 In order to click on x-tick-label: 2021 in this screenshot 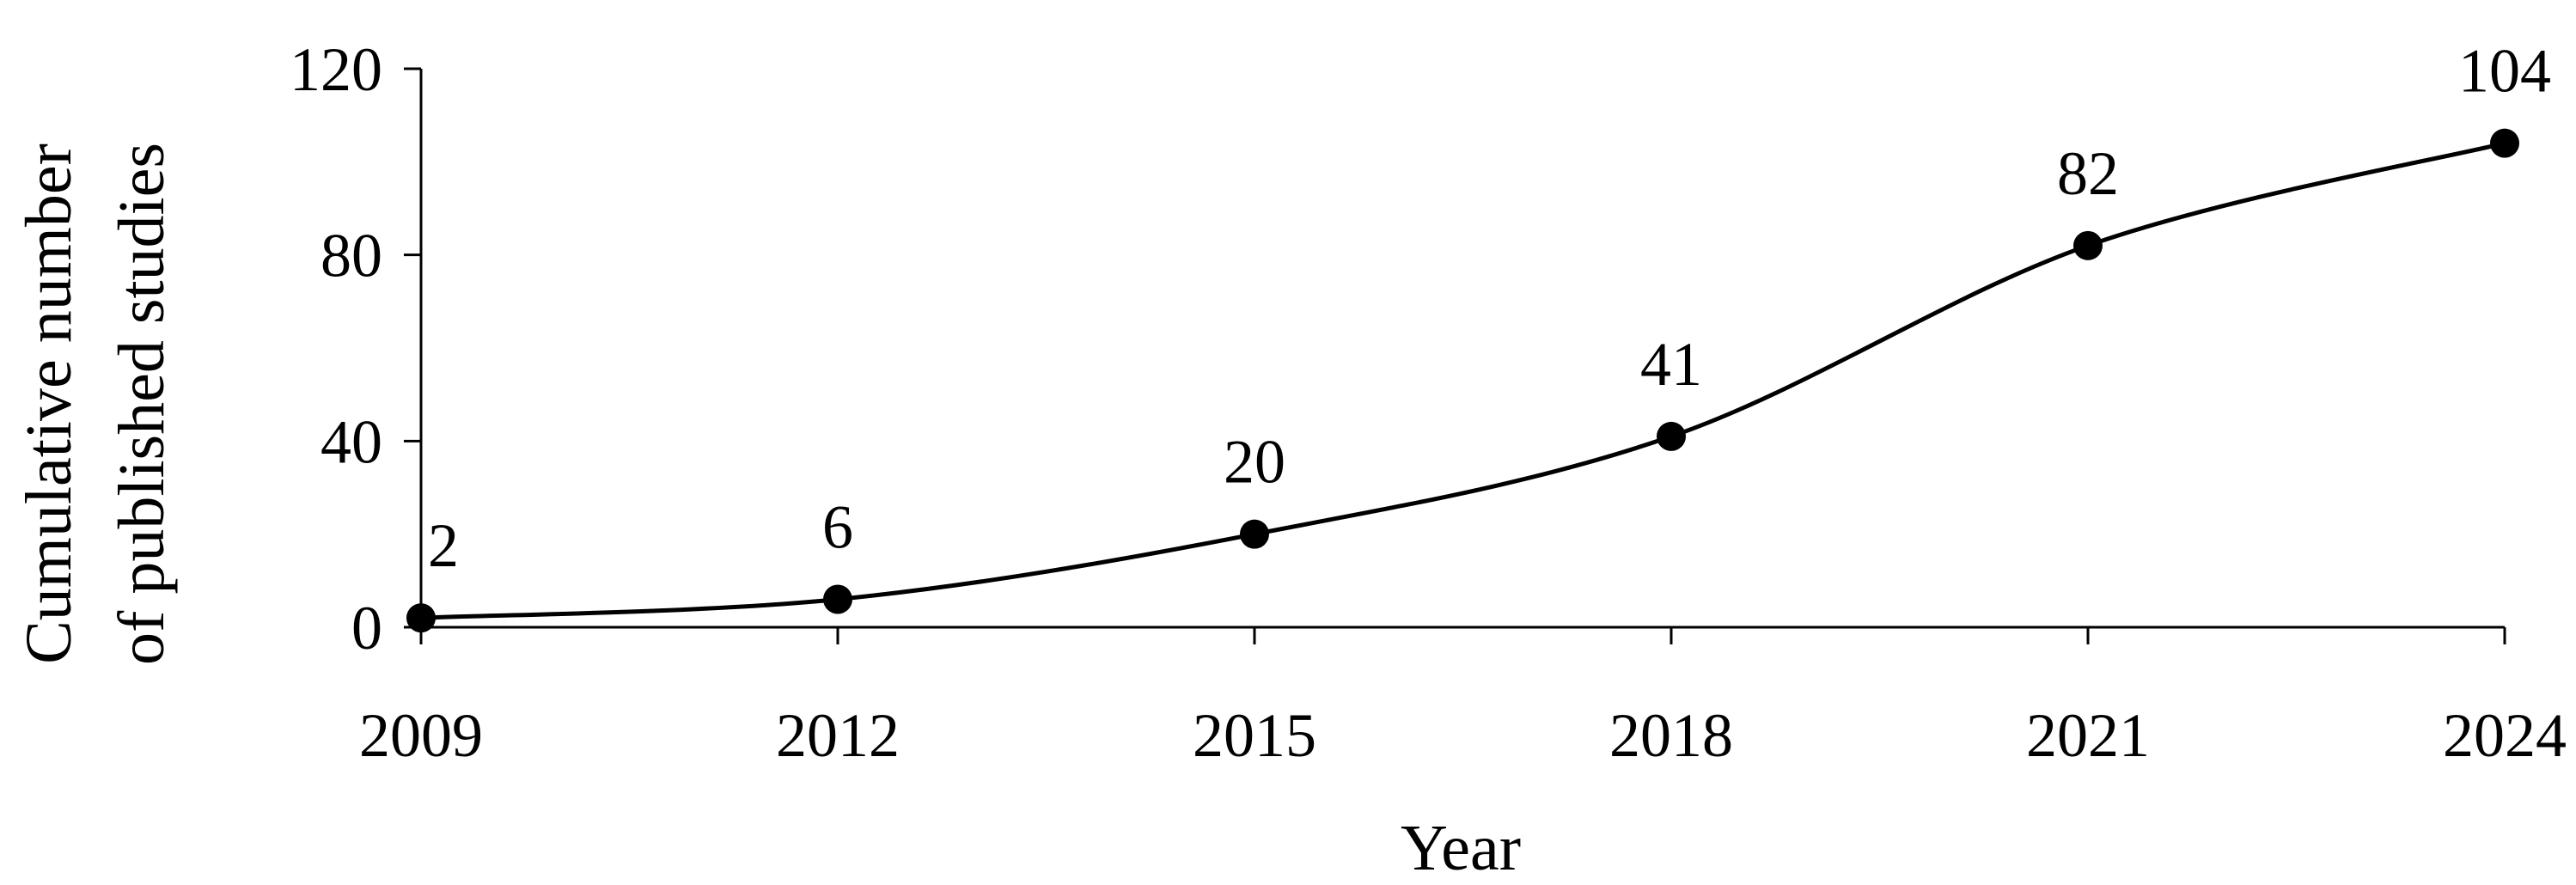, I will do `click(2088, 735)`.